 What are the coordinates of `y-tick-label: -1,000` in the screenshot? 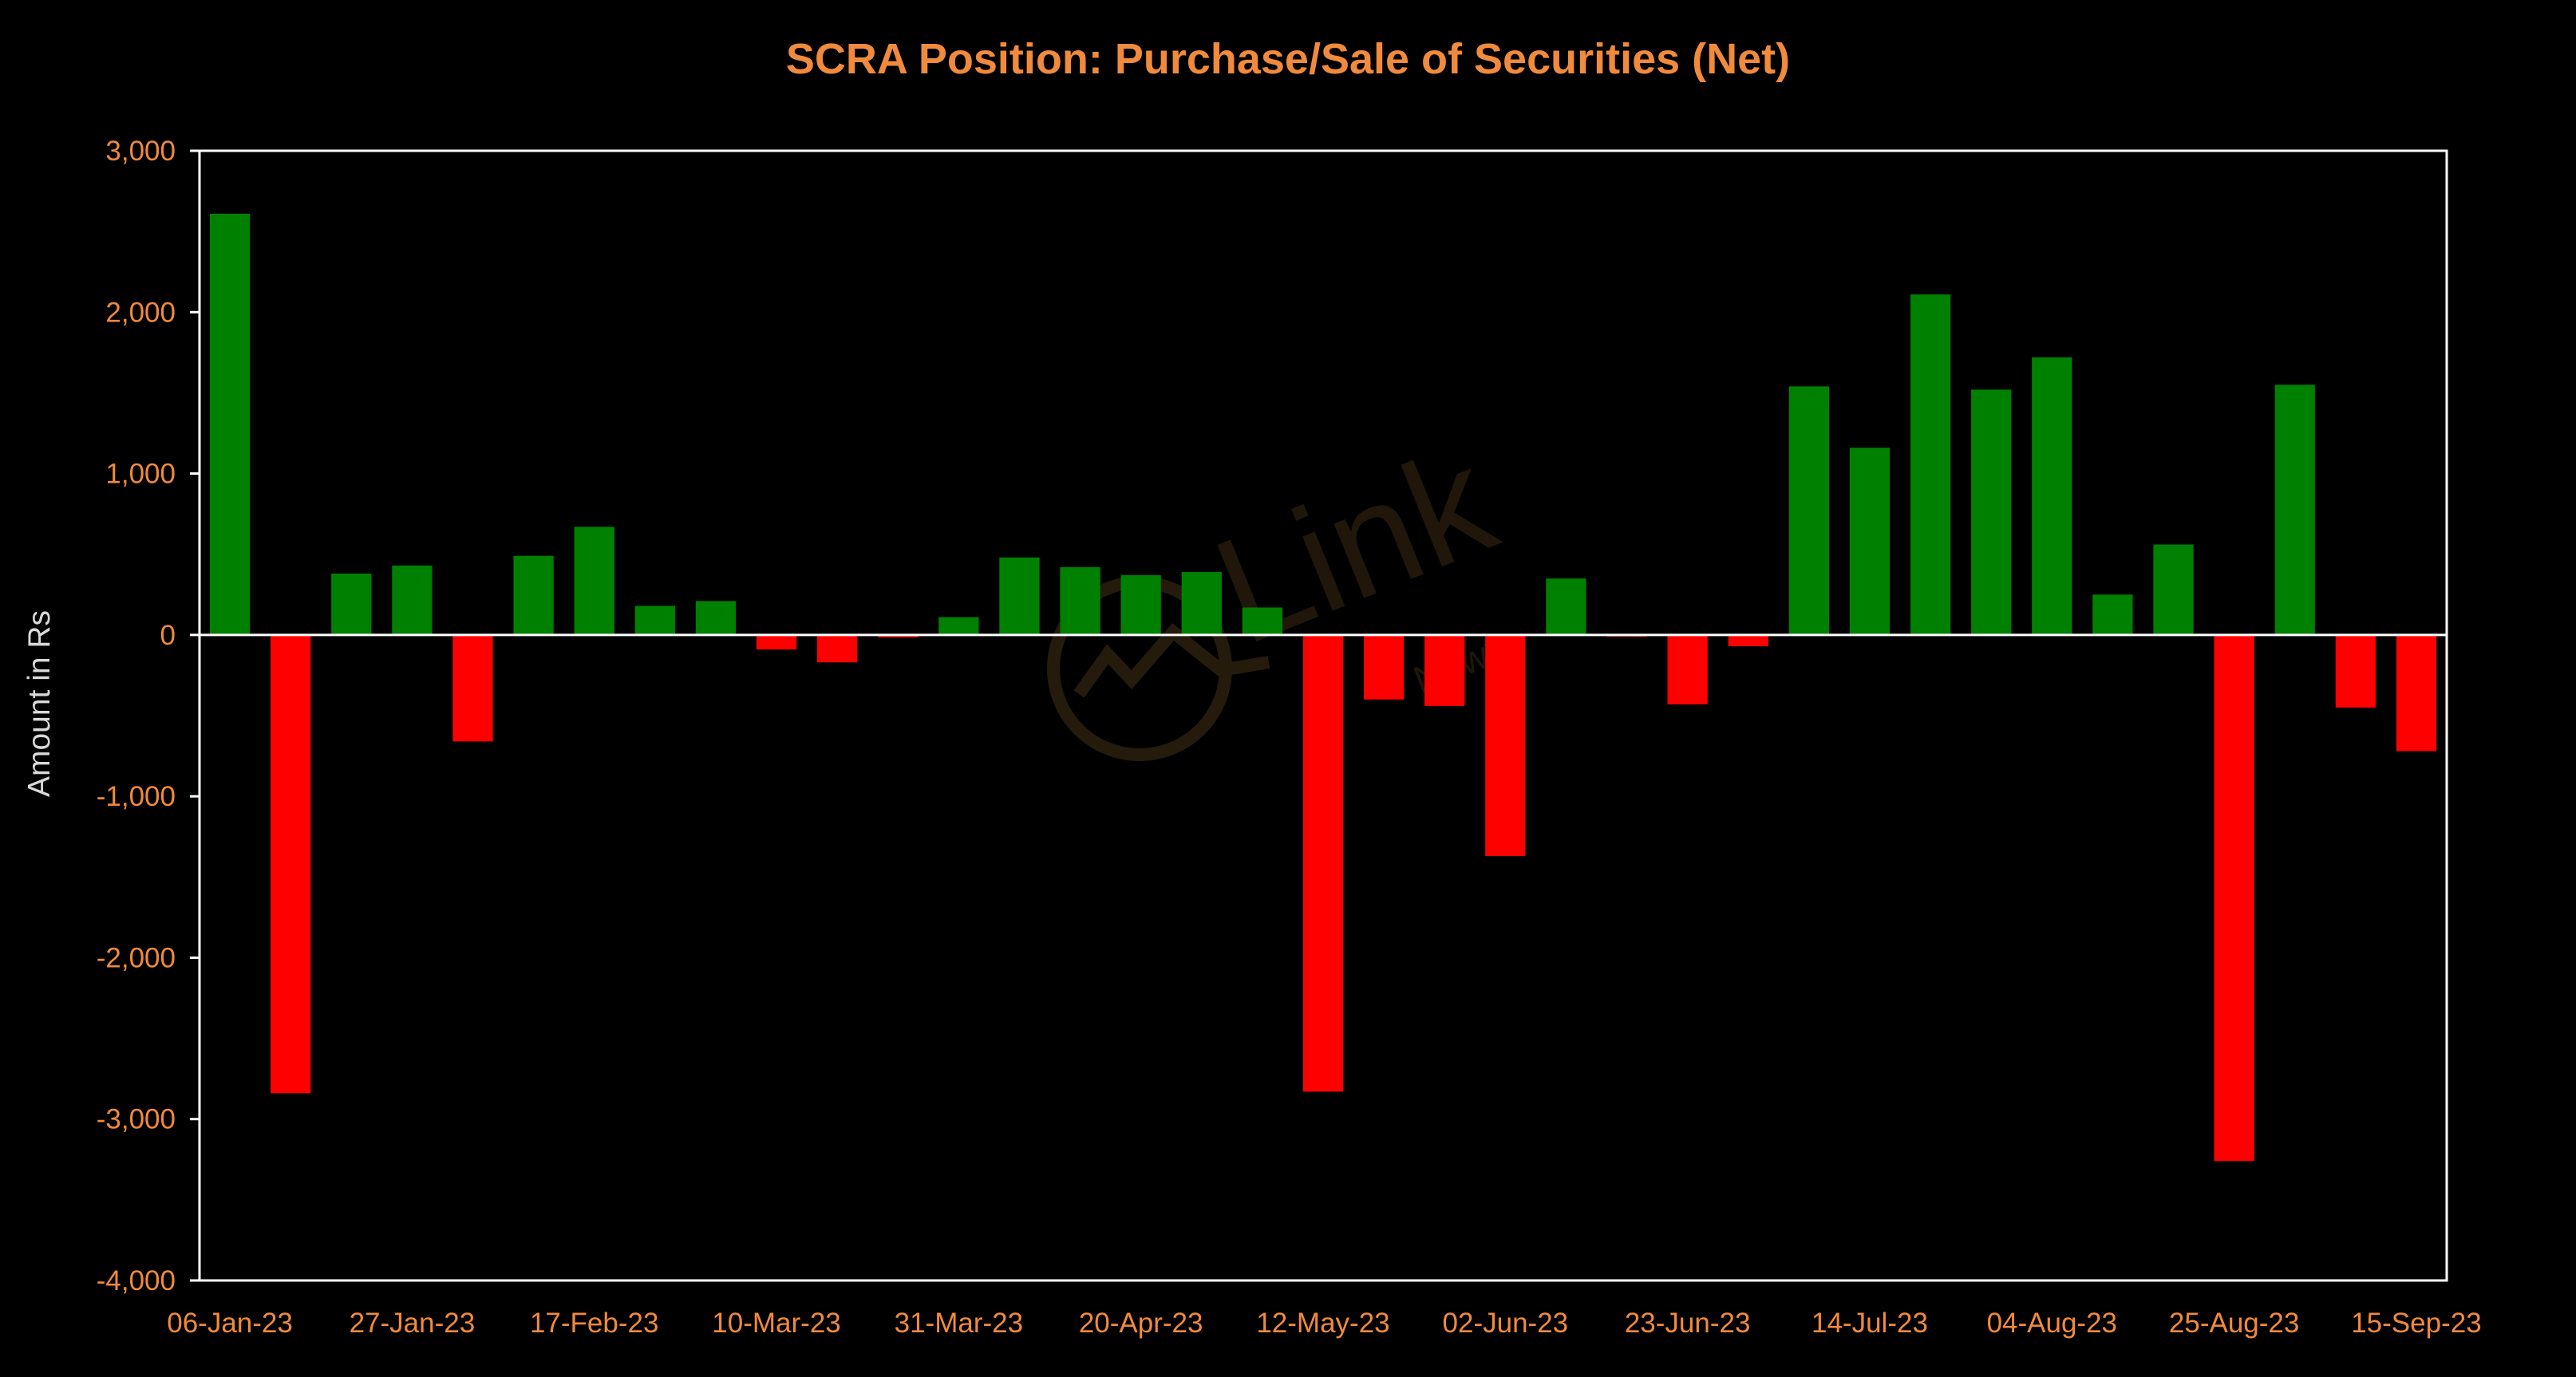 It's located at (136, 796).